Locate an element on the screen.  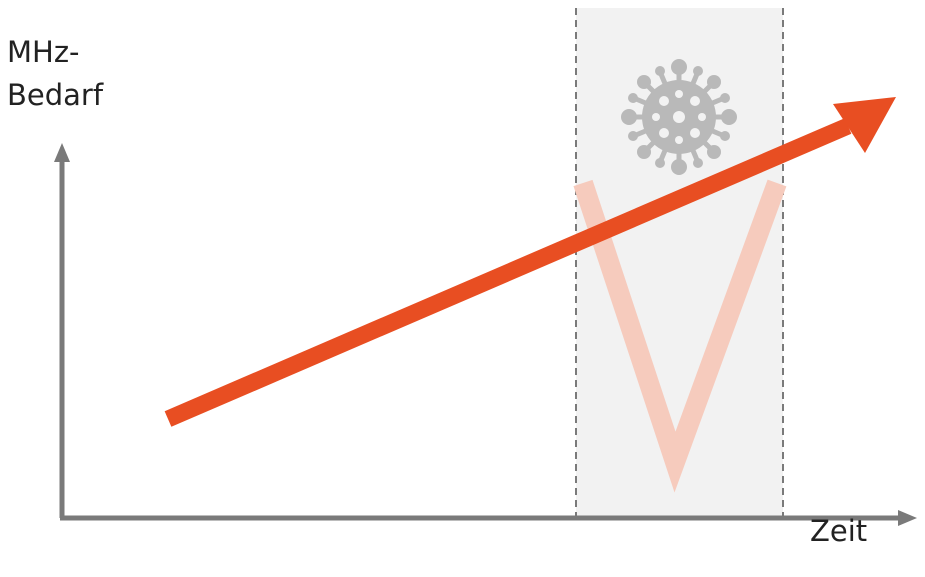
x-axis-arrowhead is located at coordinates (907, 518).